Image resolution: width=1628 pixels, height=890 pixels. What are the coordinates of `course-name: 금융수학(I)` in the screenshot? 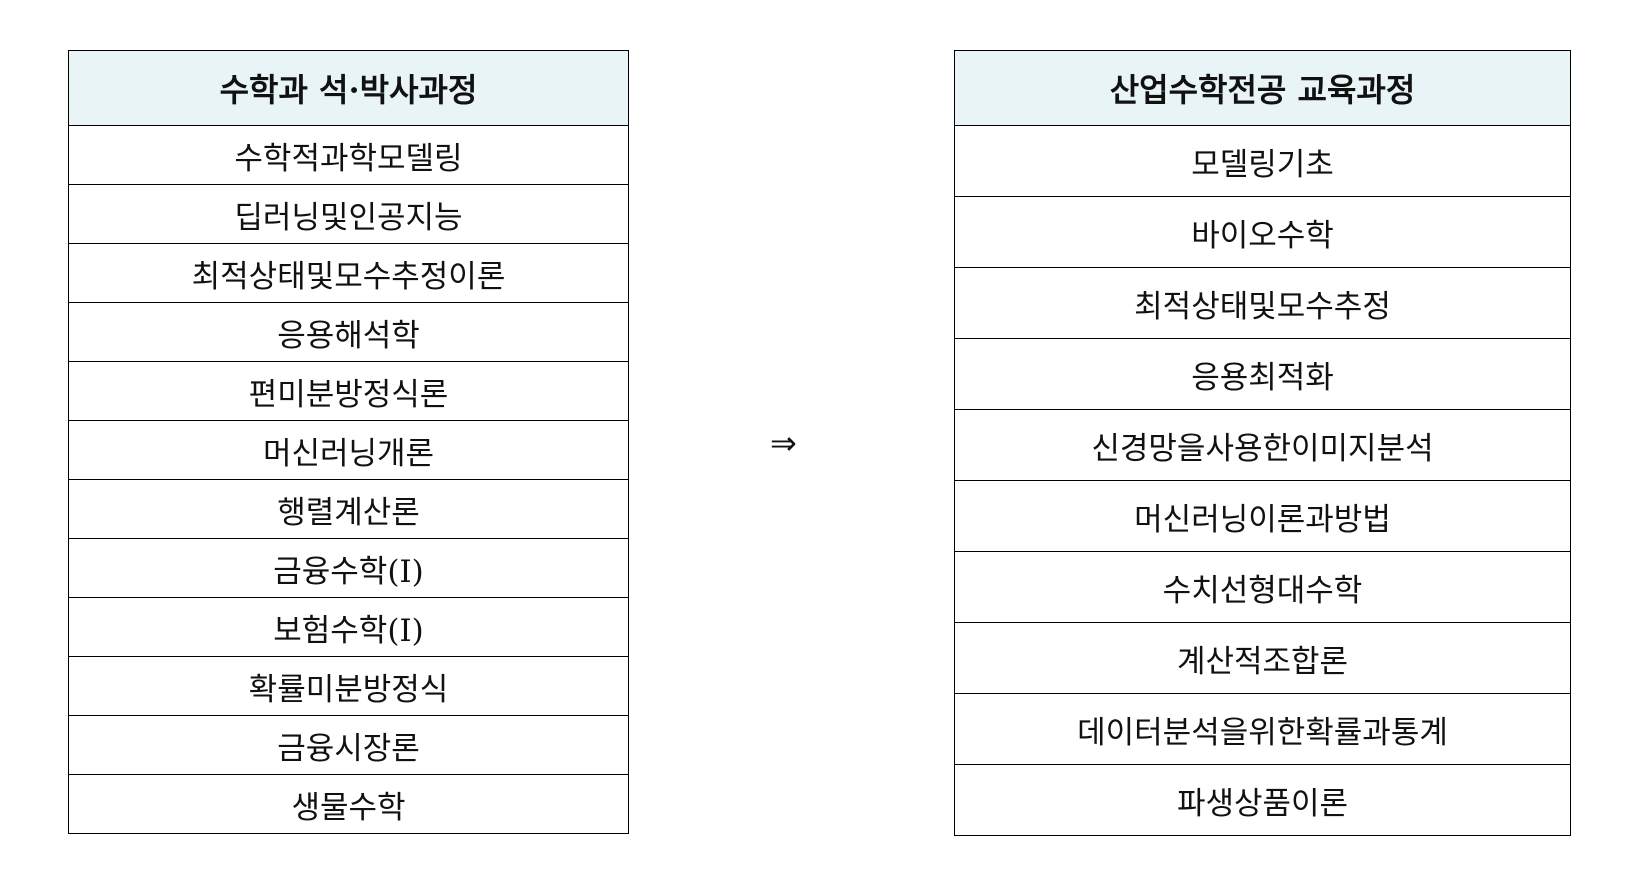 It's located at (348, 568).